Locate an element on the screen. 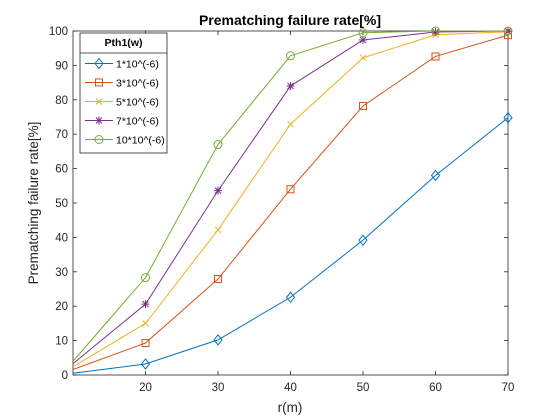 This screenshot has height=420, width=560. legend-label: 1*10^(-6) is located at coordinates (137, 65).